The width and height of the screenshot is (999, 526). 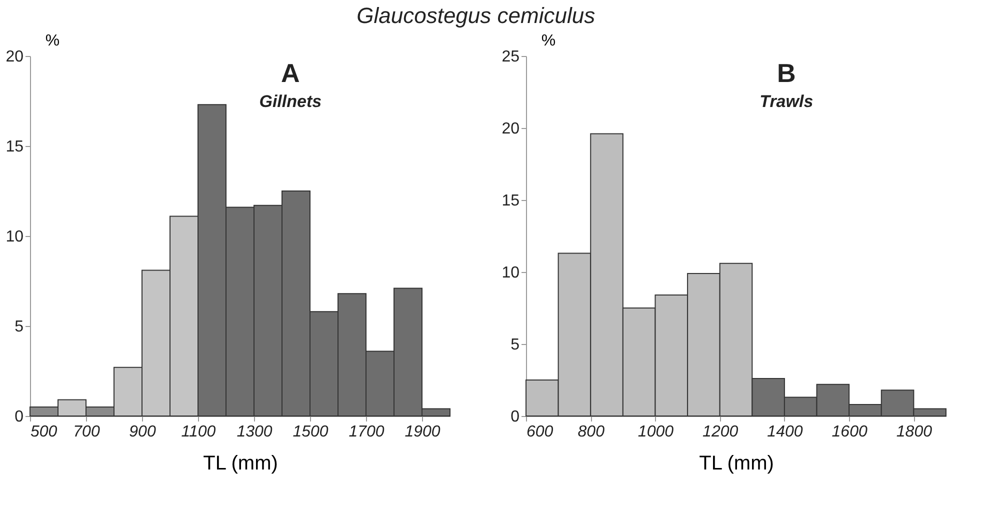 I want to click on x-tick-label: 1500, so click(x=310, y=432).